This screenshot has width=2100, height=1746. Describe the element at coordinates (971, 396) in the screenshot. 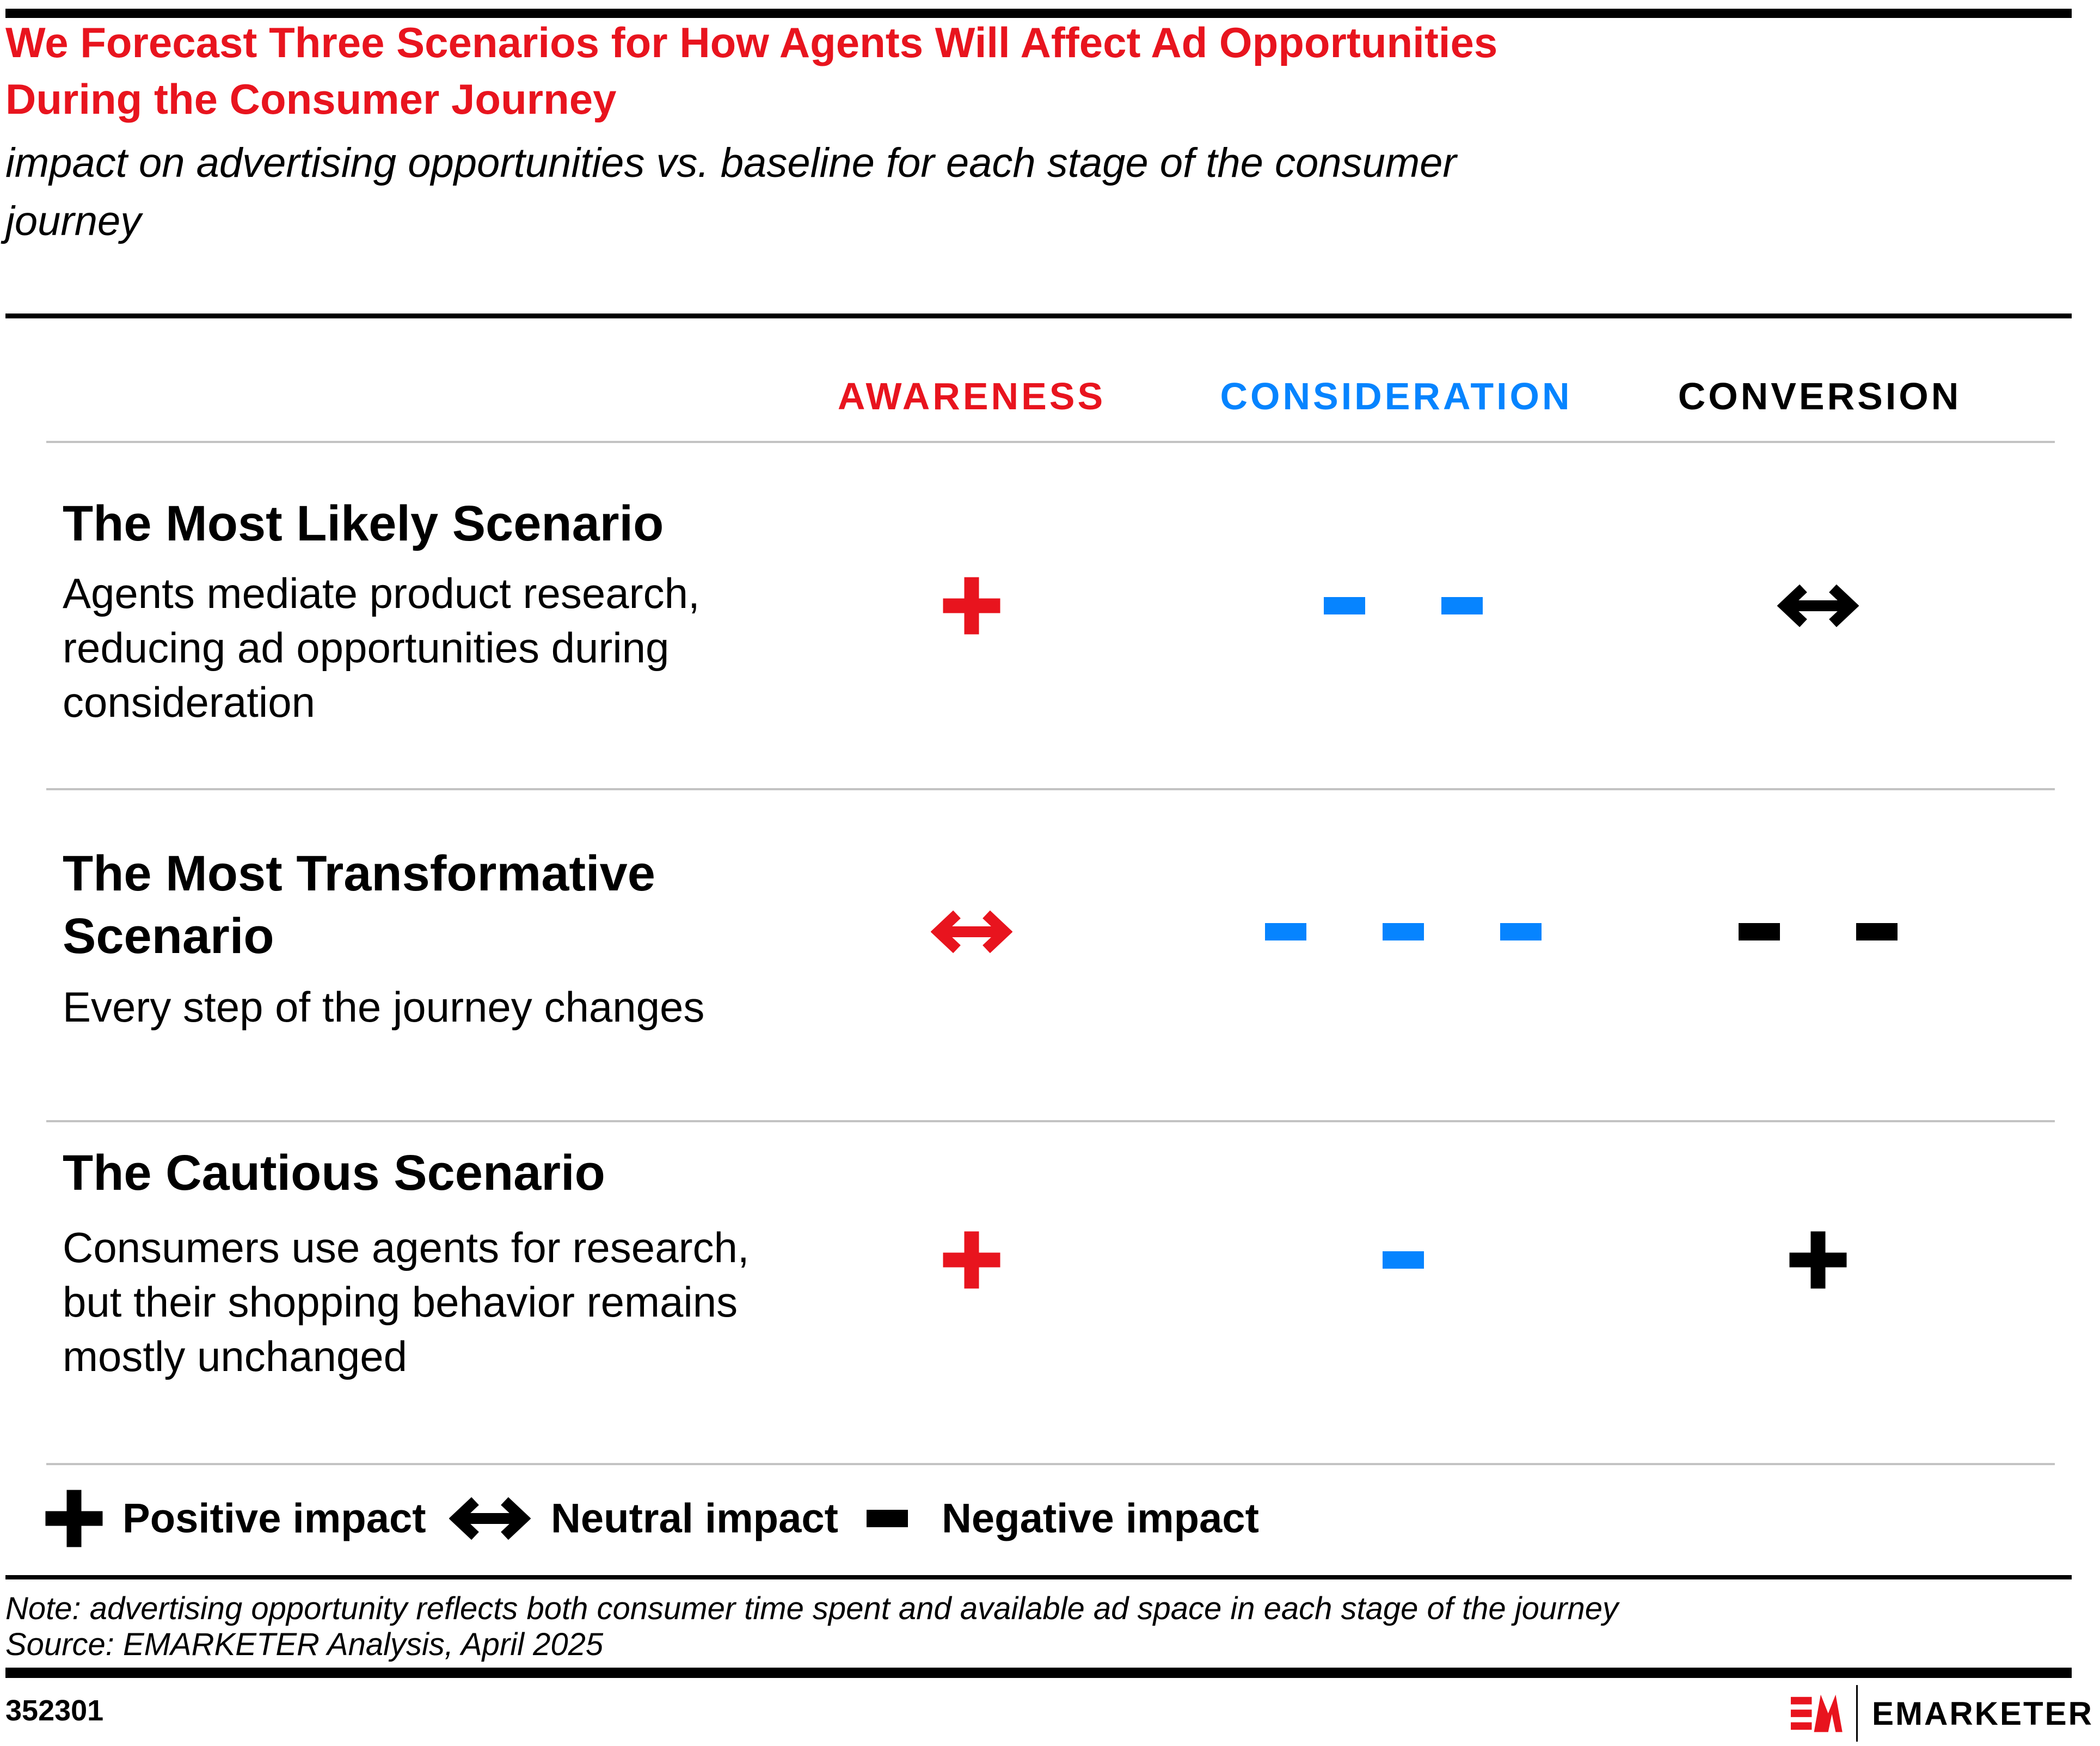

I see `column-header-awareness: AWARENESS` at that location.